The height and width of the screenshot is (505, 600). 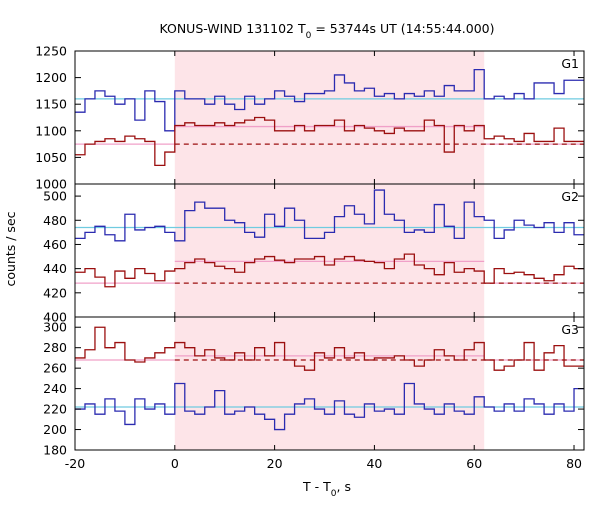 I want to click on y-tick-label: 280, so click(x=55, y=347).